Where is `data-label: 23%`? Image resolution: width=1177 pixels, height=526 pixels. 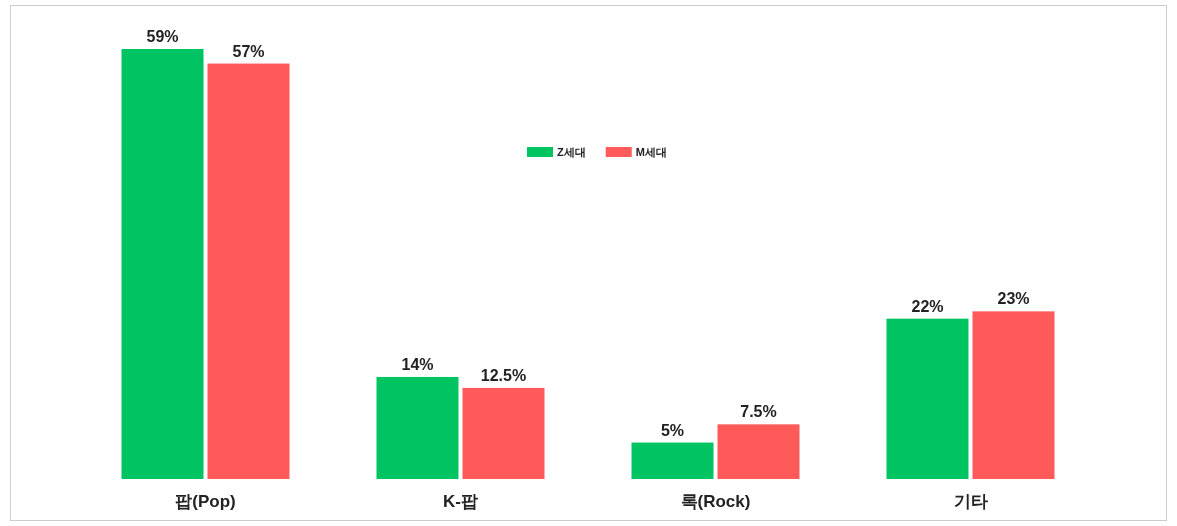 data-label: 23% is located at coordinates (1013, 299).